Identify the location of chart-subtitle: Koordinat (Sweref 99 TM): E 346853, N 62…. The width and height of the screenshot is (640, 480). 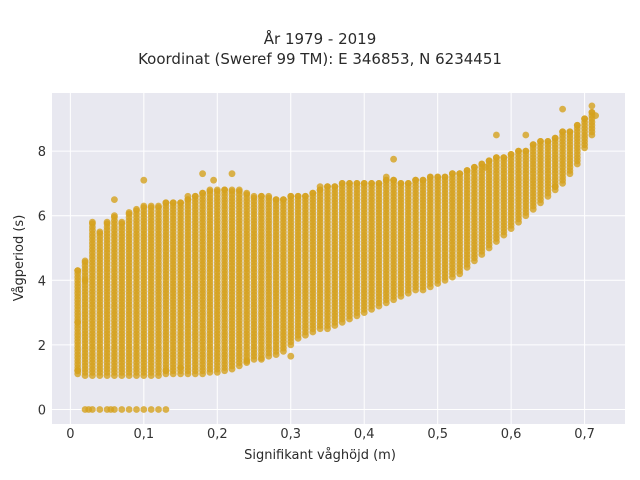
(320, 59).